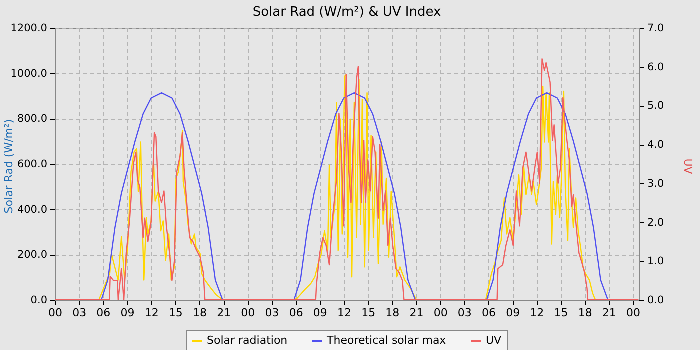 The width and height of the screenshot is (700, 350). What do you see at coordinates (656, 106) in the screenshot?
I see `y2-tick-label: 5.0` at bounding box center [656, 106].